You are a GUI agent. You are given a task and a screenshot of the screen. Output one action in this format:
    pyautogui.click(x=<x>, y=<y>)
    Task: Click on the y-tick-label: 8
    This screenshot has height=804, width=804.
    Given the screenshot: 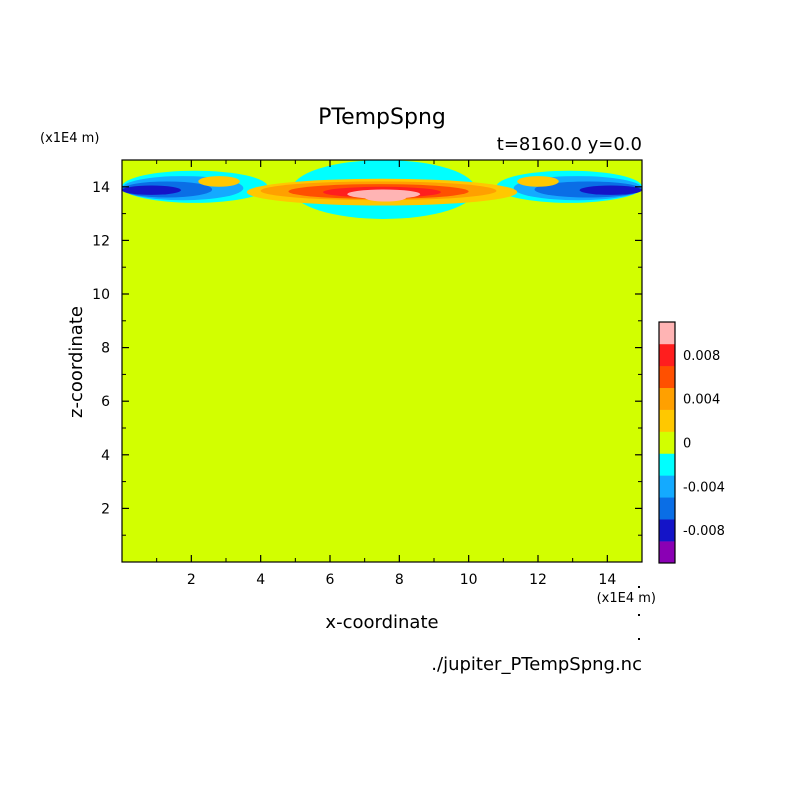 What is the action you would take?
    pyautogui.click(x=105, y=349)
    